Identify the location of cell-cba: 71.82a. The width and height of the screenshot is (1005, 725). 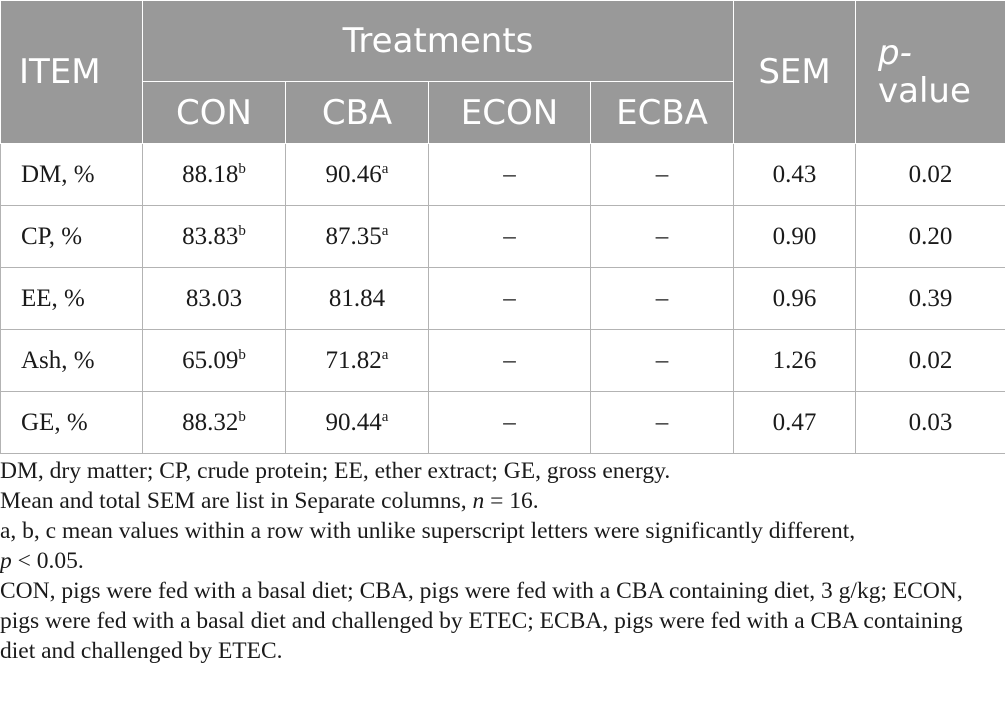
(357, 360).